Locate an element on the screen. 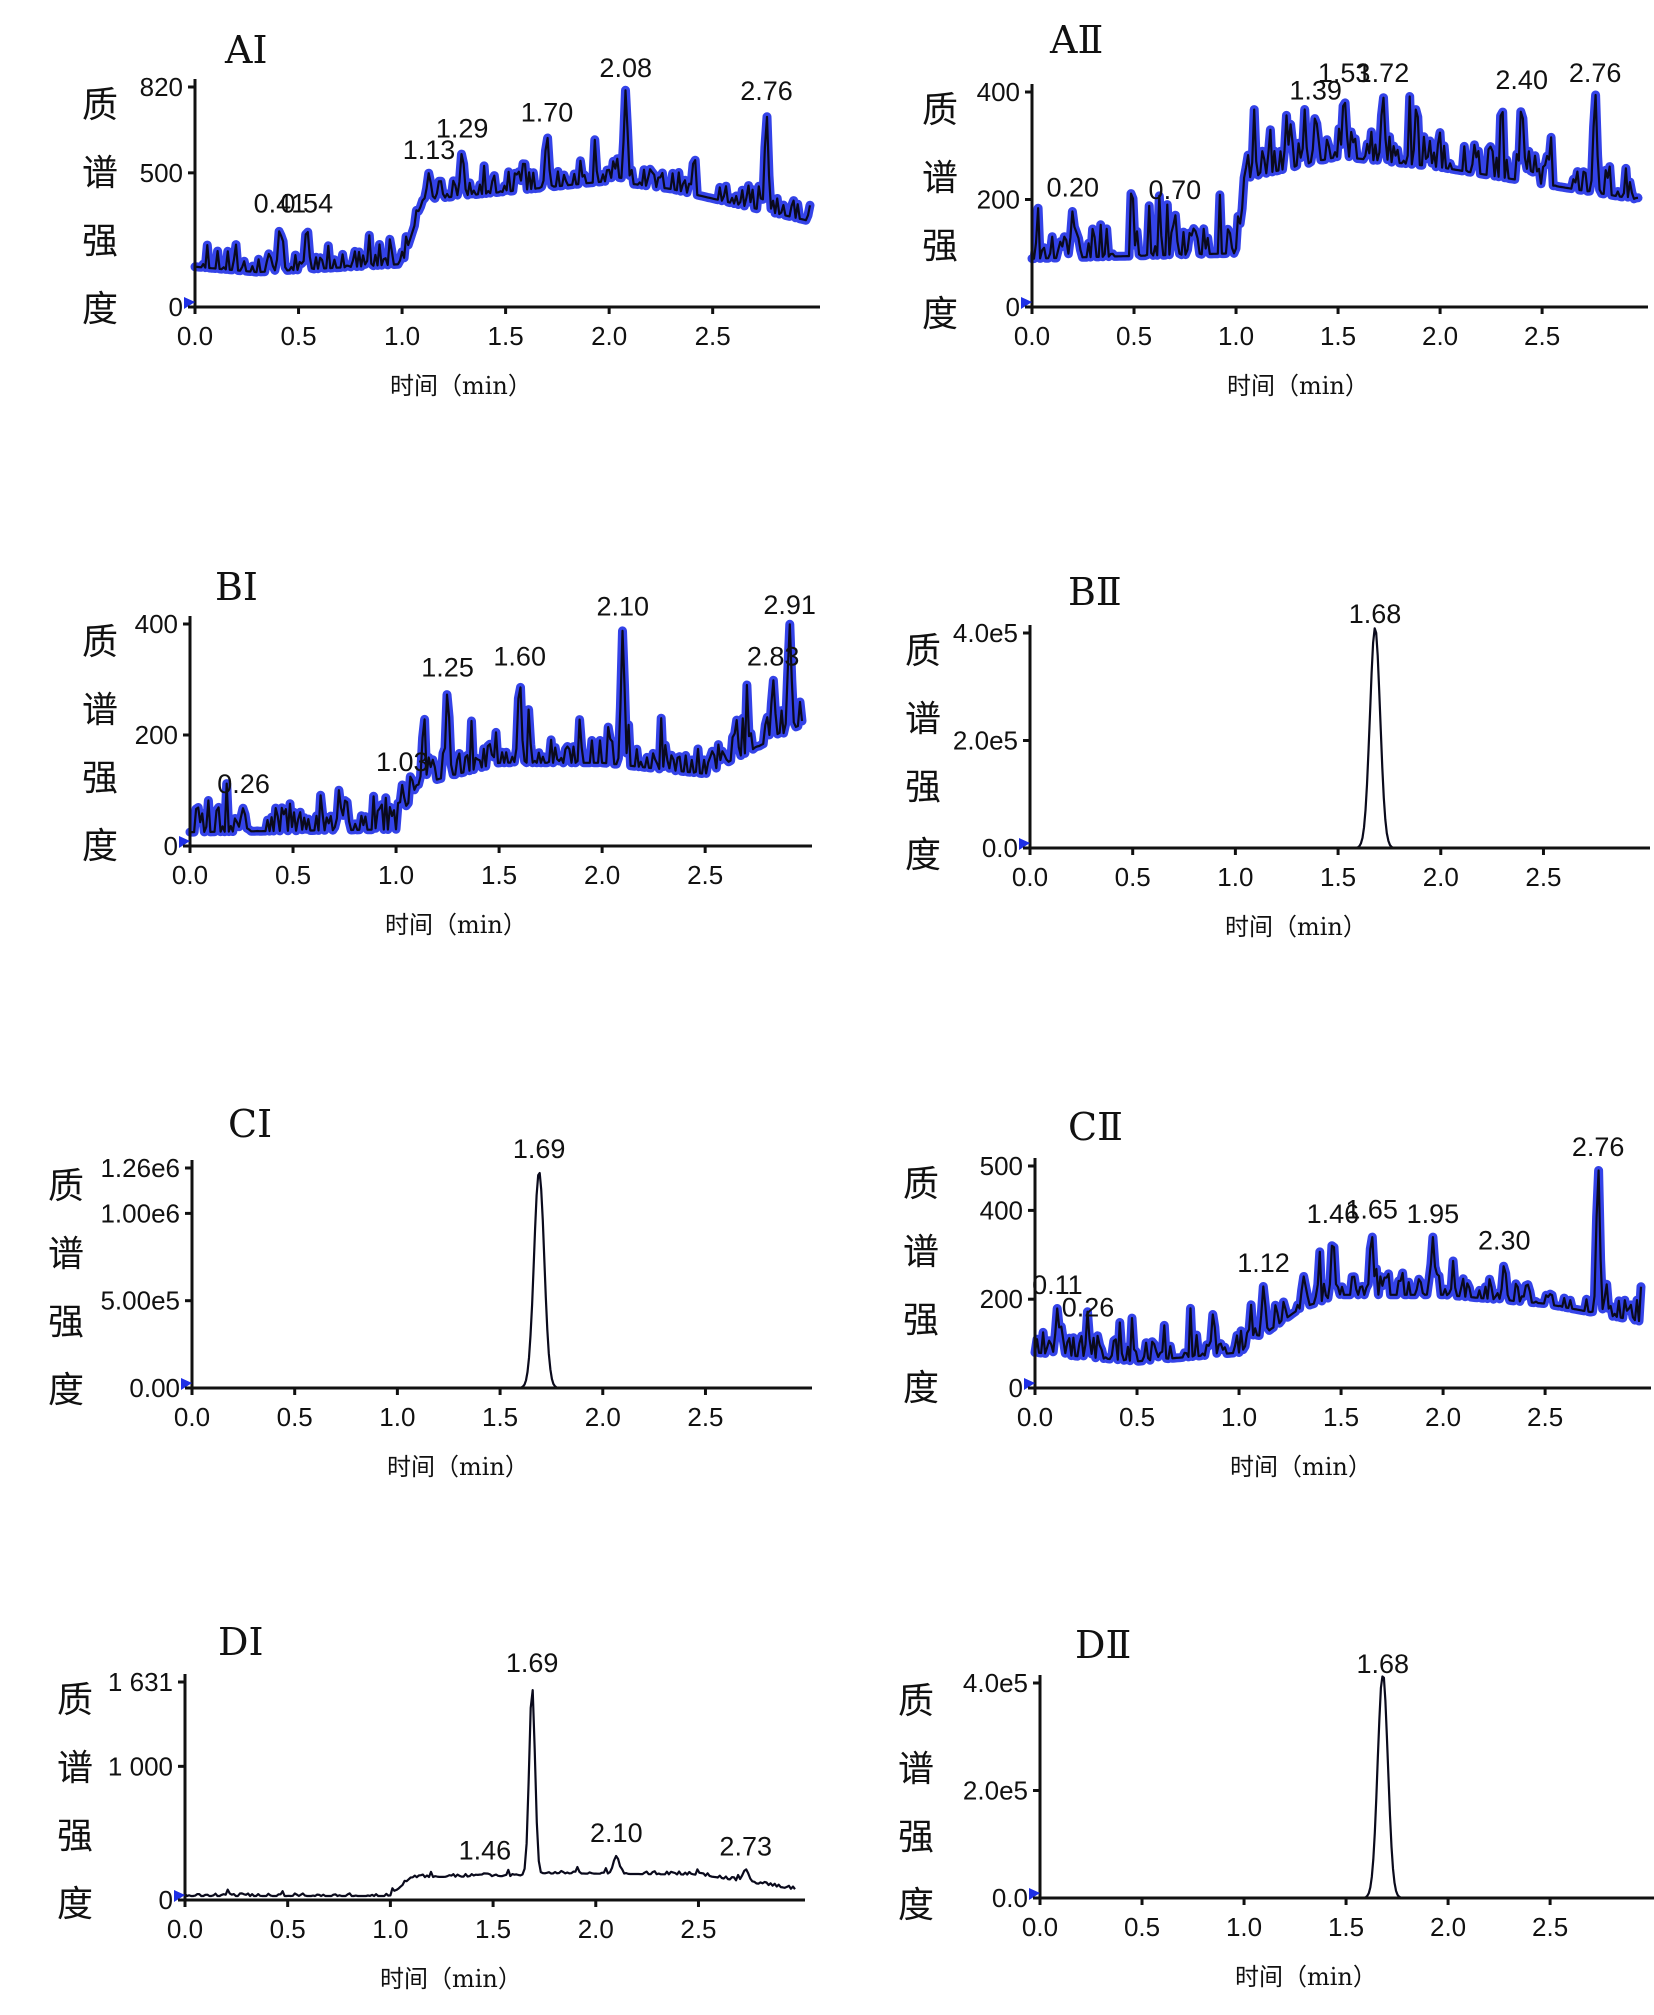  peak-label: 1.39 is located at coordinates (1315, 91).